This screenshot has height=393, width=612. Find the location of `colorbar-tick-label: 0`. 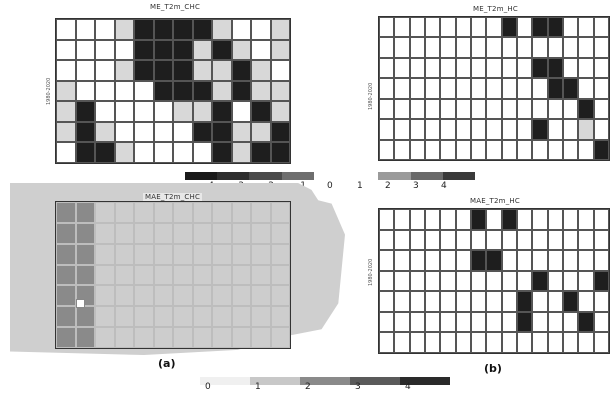

colorbar-tick-label: 0 is located at coordinates (208, 387).